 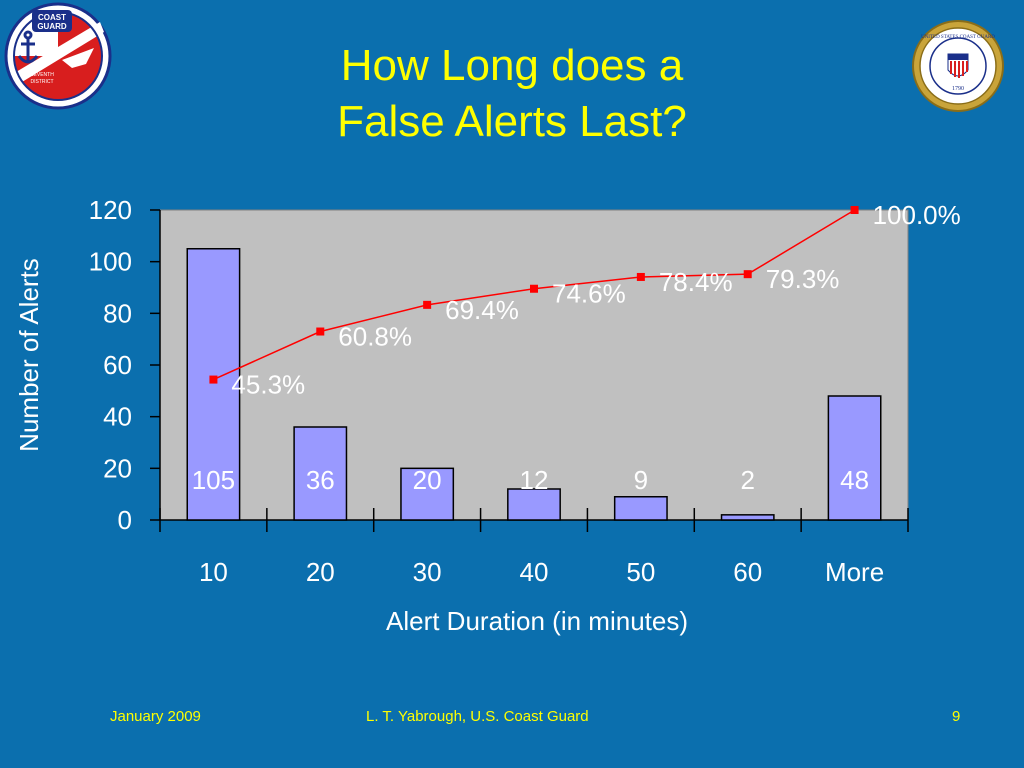 I want to click on y-tick-label: 80, so click(x=117, y=313).